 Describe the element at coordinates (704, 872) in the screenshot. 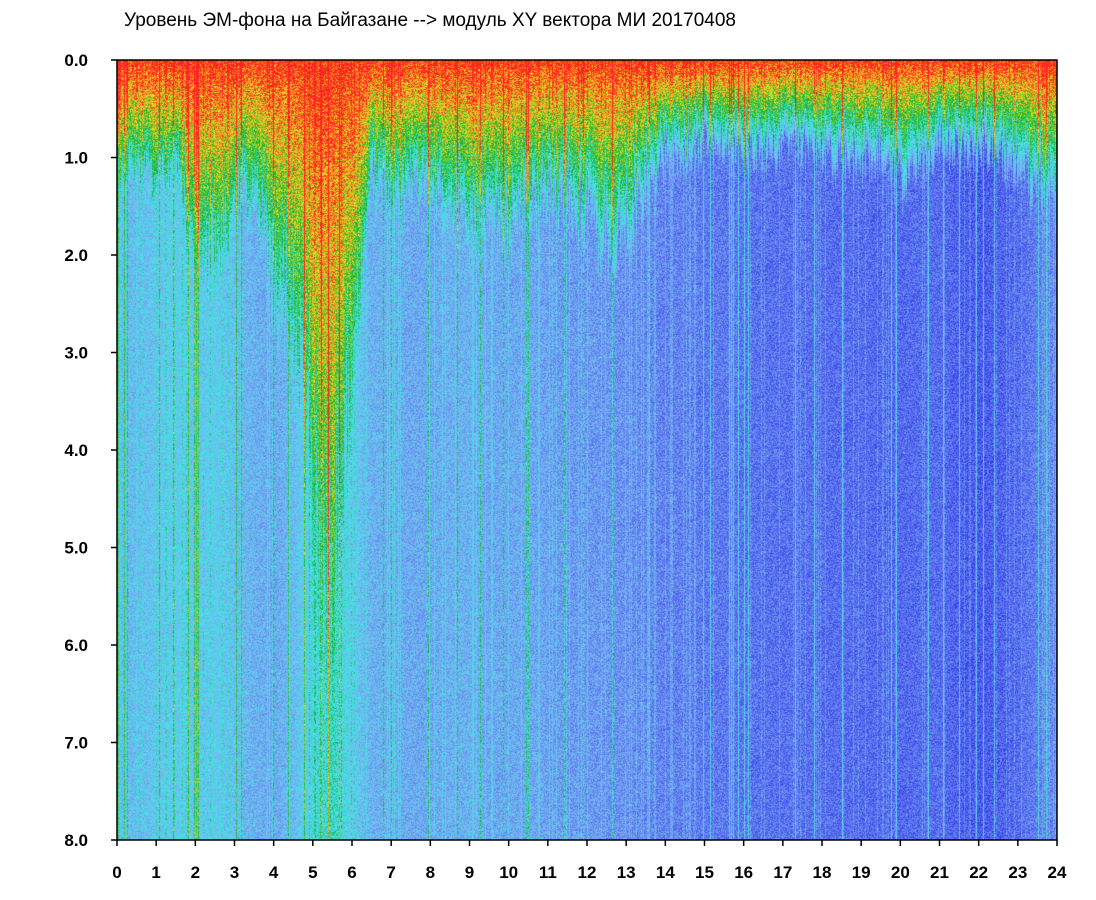

I see `x-tick-label: 15` at that location.